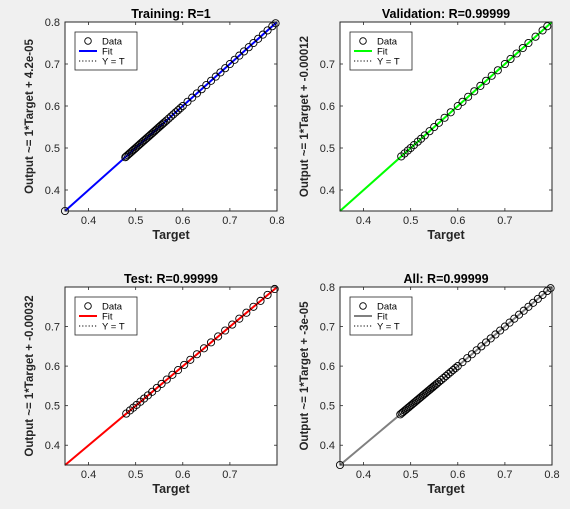  What do you see at coordinates (113, 327) in the screenshot?
I see `test-legend-label: Y = T` at bounding box center [113, 327].